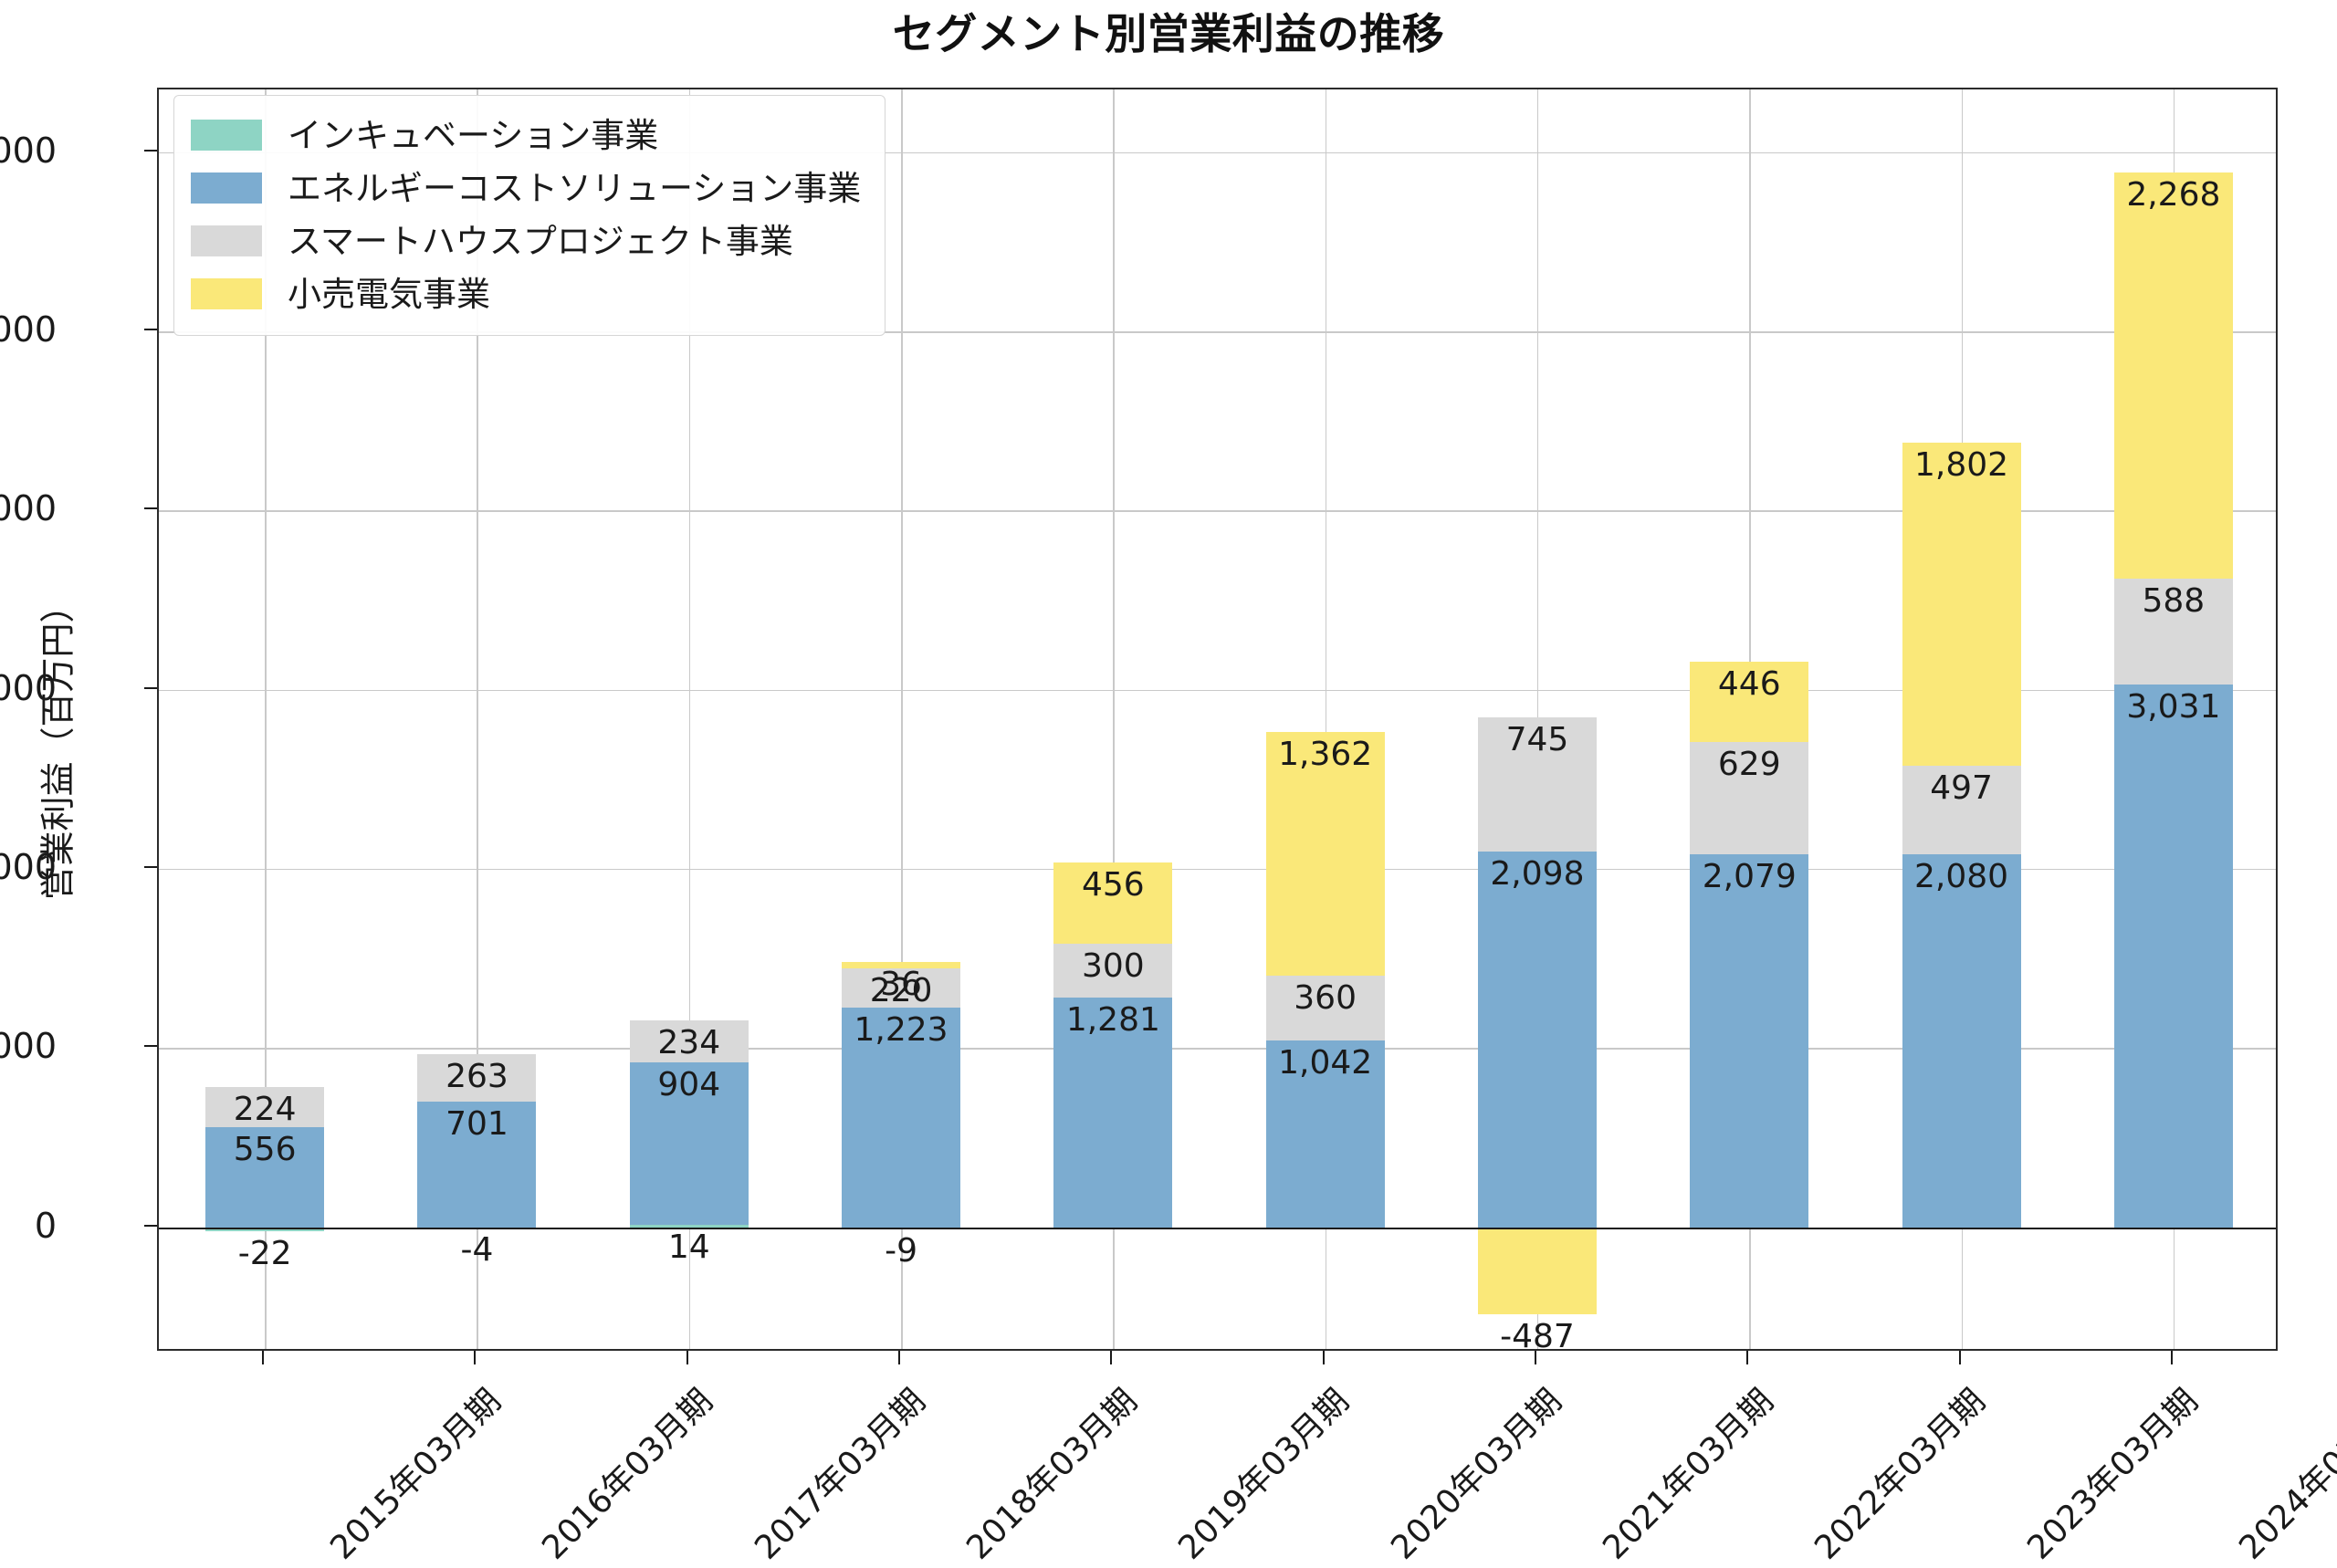 Image resolution: width=2337 pixels, height=1568 pixels. I want to click on bar-value-label: -4, so click(477, 1250).